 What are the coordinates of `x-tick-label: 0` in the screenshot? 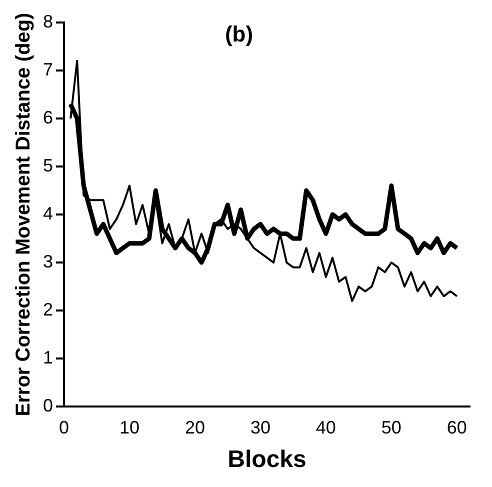 It's located at (64, 427).